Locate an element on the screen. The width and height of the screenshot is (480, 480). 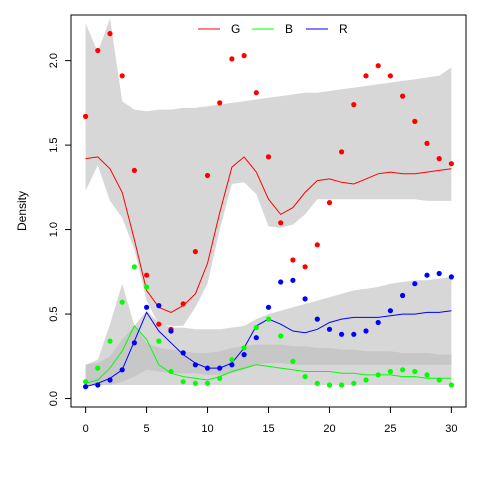
x-tick-label: 30 is located at coordinates (451, 429).